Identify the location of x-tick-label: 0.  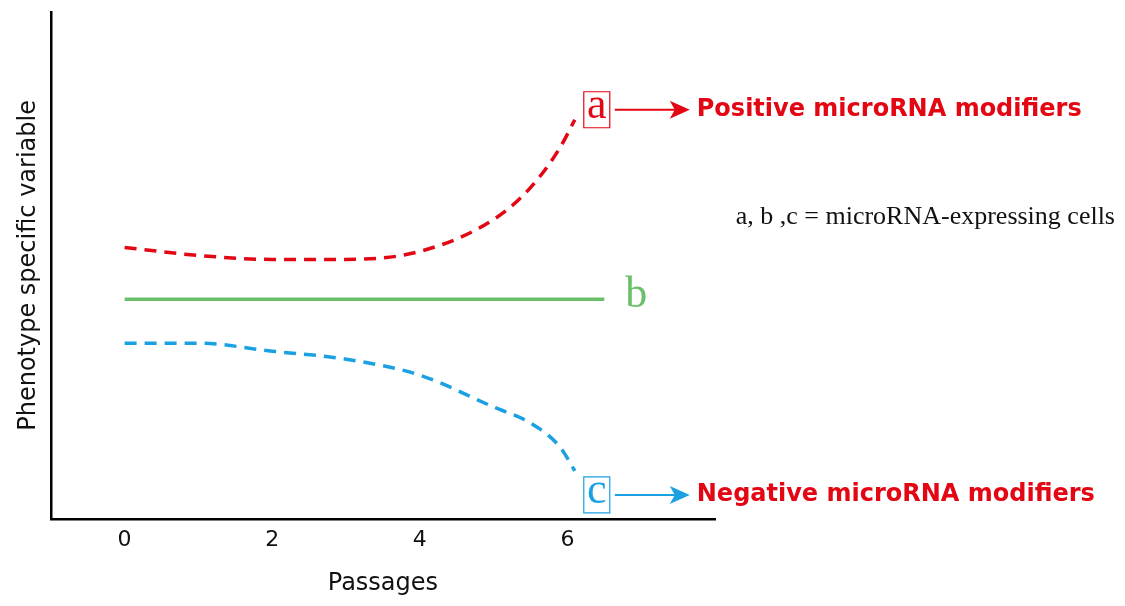
(124, 538).